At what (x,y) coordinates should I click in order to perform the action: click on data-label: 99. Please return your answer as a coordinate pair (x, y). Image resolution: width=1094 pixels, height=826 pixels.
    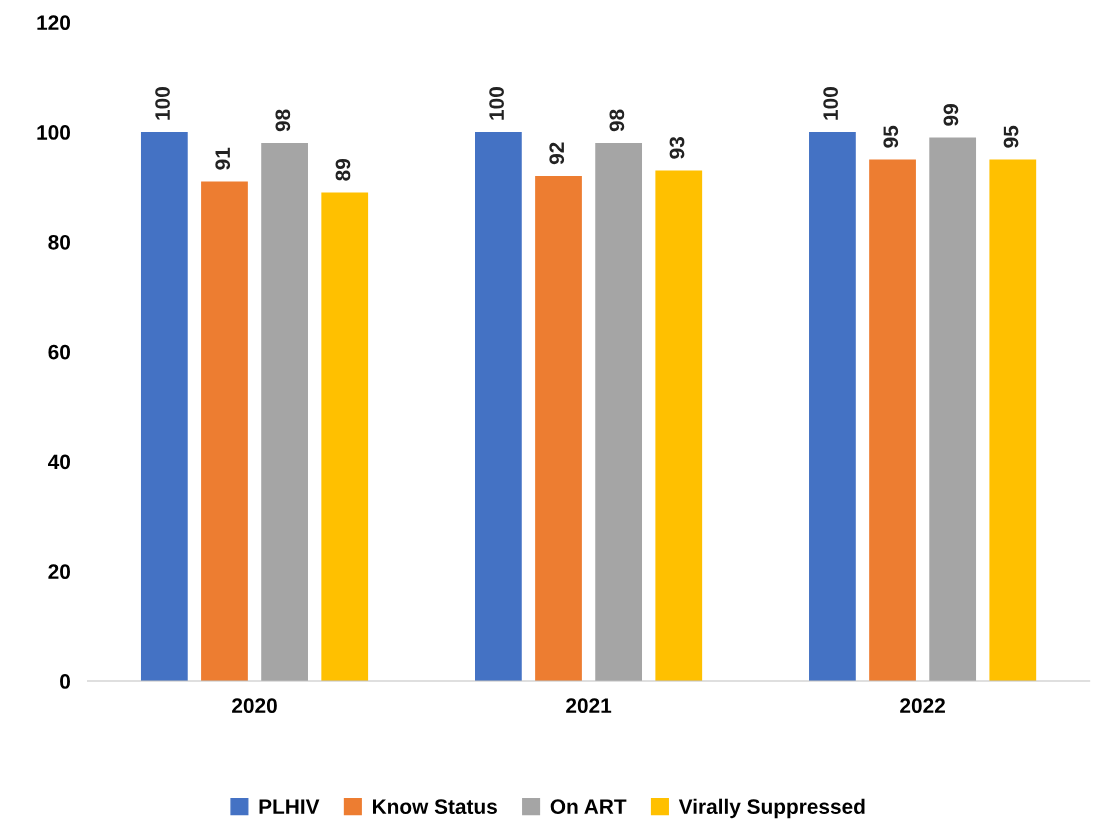
    Looking at the image, I should click on (951, 115).